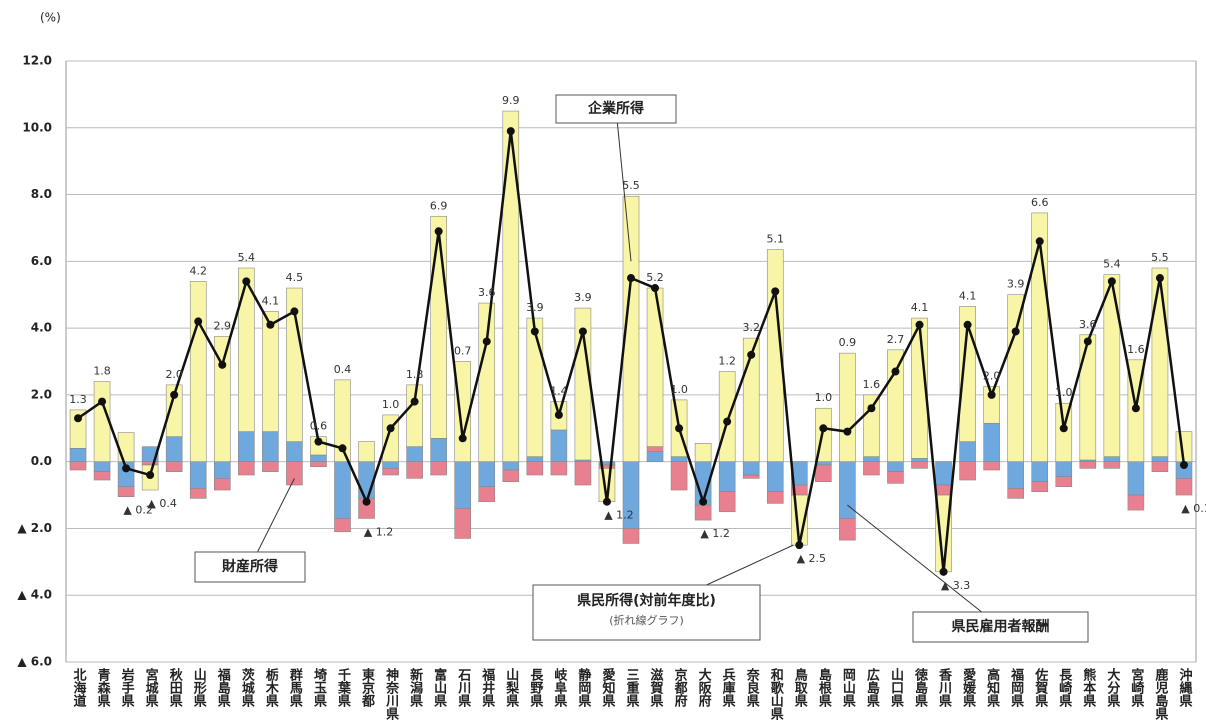 This screenshot has height=727, width=1206. Describe the element at coordinates (103, 687) in the screenshot. I see `x-tick-label: 青森県` at that location.